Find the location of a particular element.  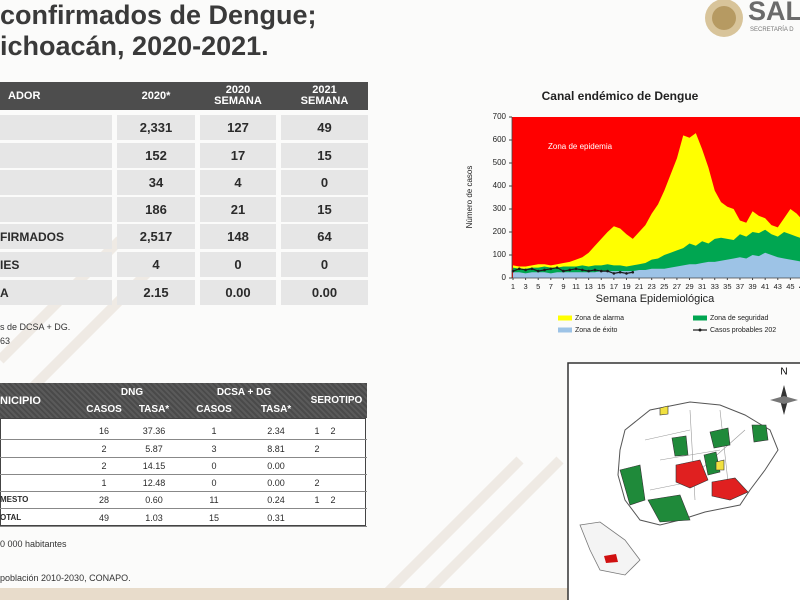

legend-label: Zona de seguridad is located at coordinates (739, 318).